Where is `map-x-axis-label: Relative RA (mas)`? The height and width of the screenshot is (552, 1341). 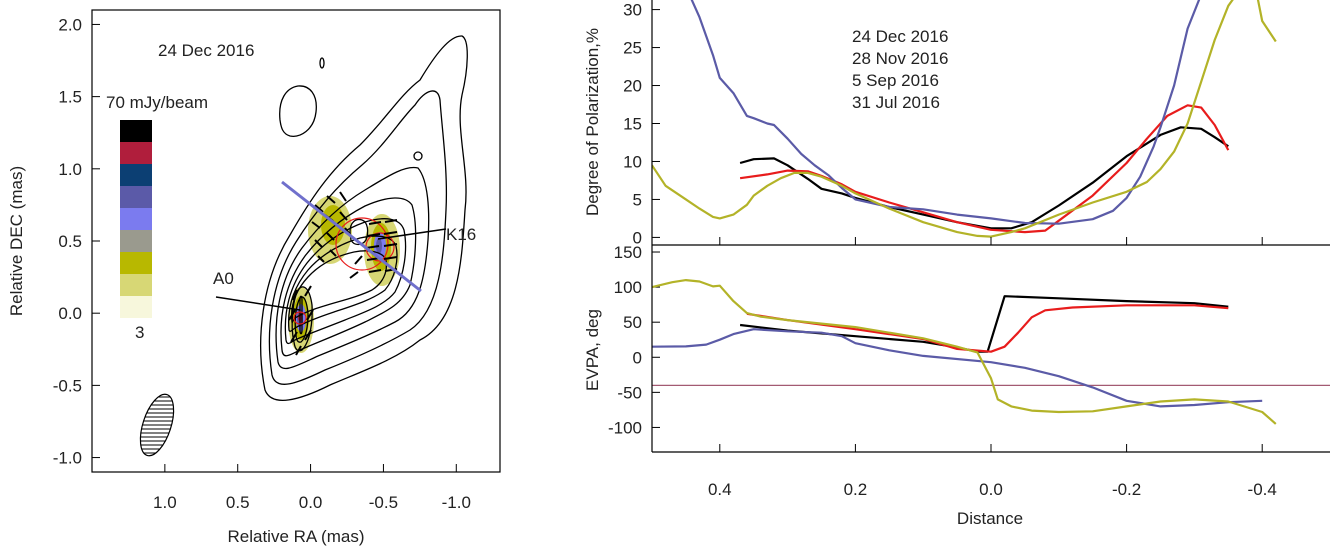 map-x-axis-label: Relative RA (mas) is located at coordinates (296, 536).